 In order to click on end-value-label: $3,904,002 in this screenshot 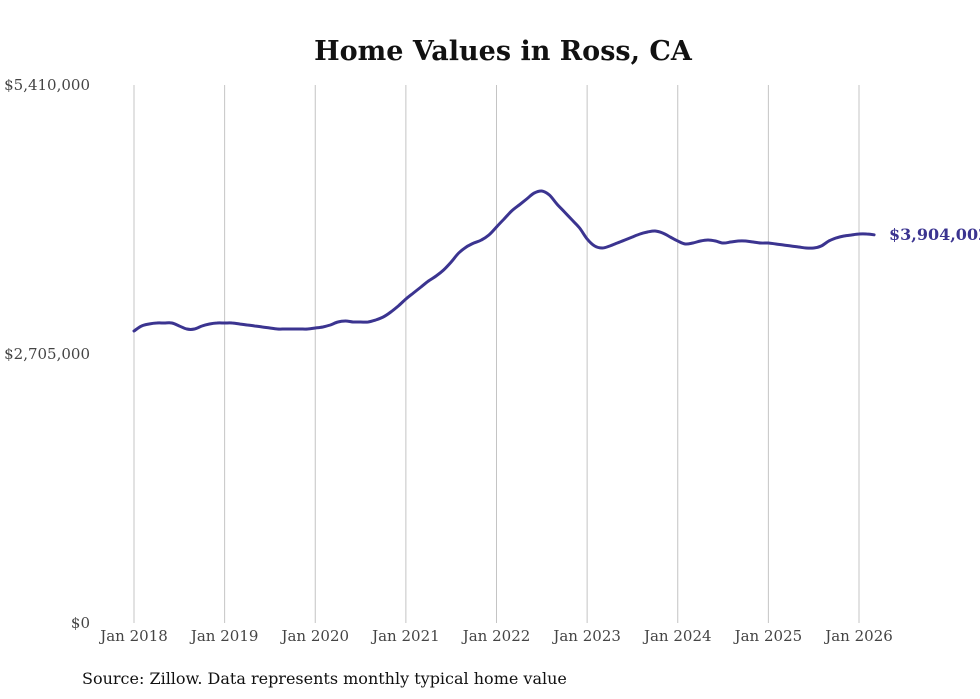, I will do `click(934, 234)`.